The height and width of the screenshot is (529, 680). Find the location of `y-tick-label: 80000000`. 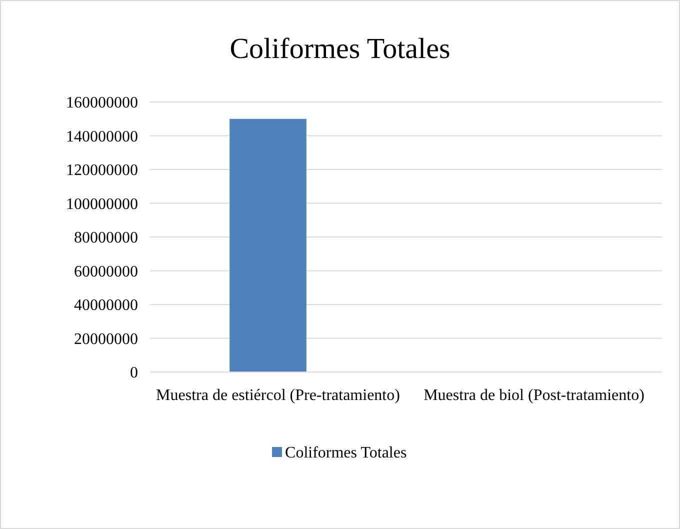

y-tick-label: 80000000 is located at coordinates (106, 238).